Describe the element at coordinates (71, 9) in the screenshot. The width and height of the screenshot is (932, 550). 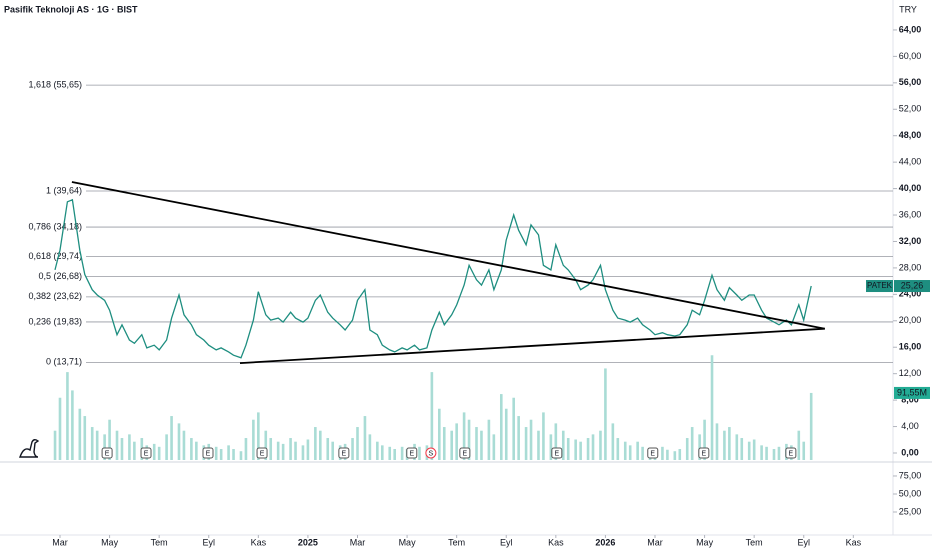
I see `chart-title: Pasifik Teknoloji AS · 1G · BIST` at that location.